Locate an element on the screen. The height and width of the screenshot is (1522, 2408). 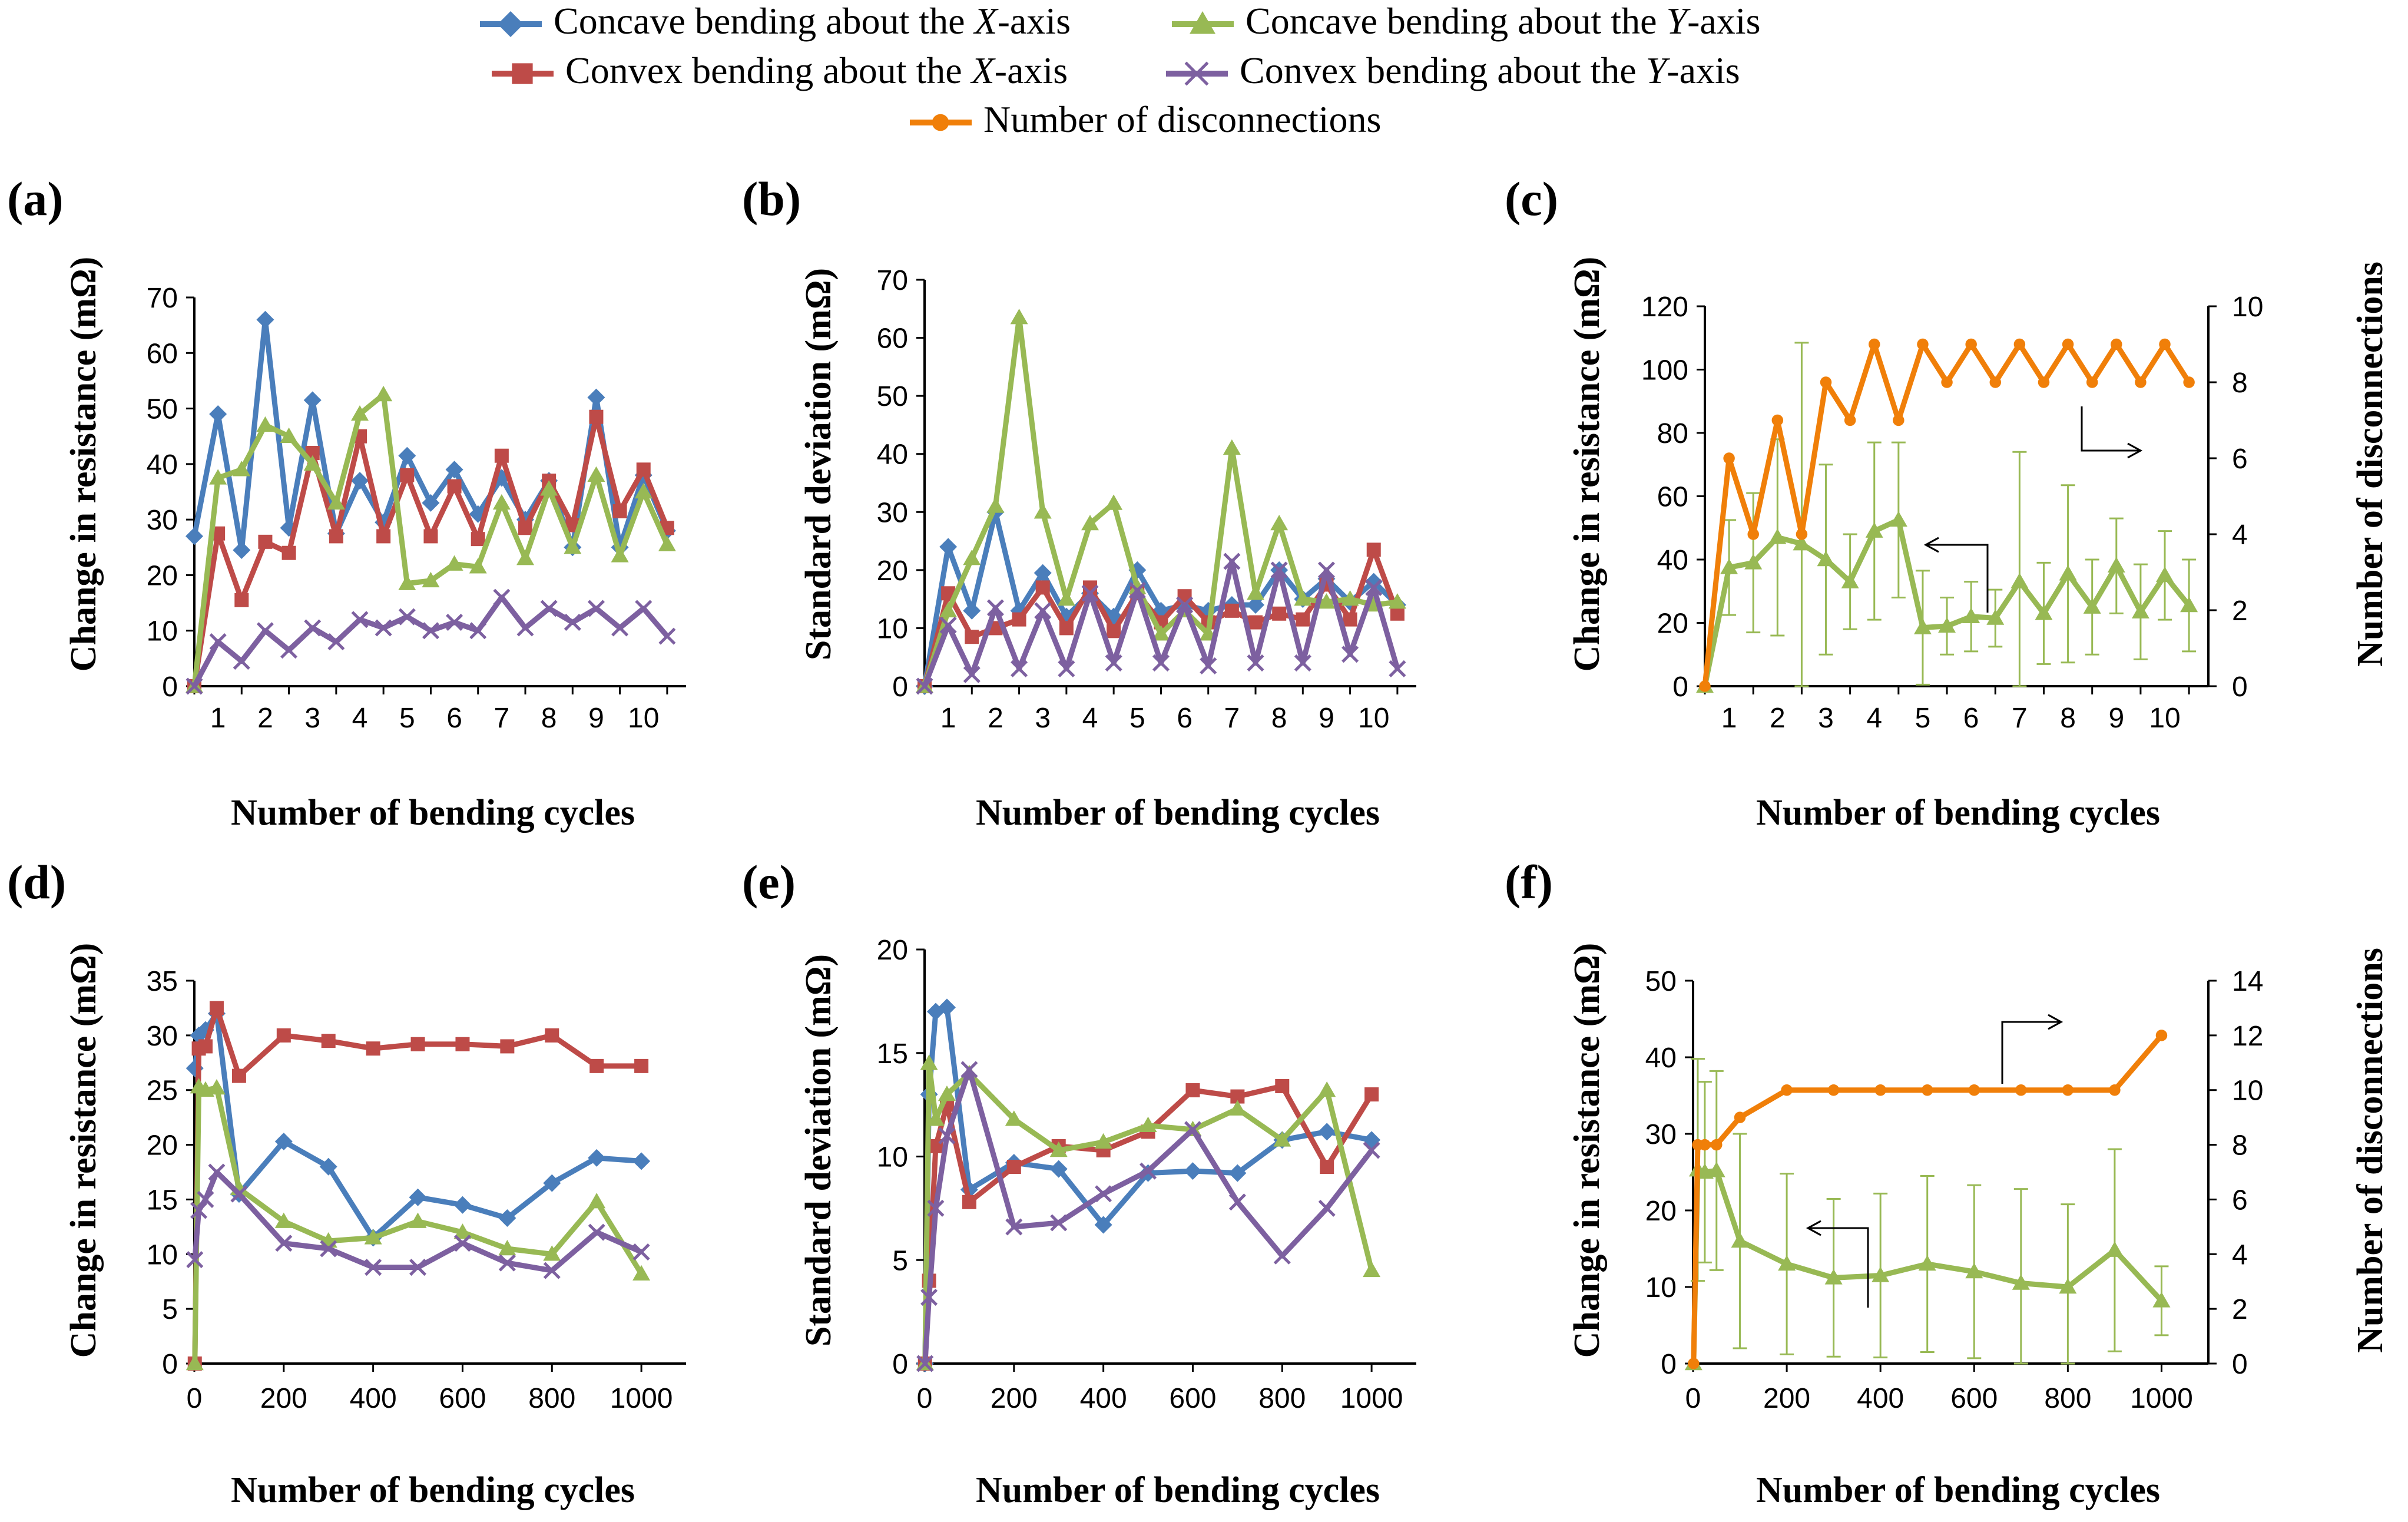
legend-label-nd: Number of disconnections is located at coordinates (1182, 119).